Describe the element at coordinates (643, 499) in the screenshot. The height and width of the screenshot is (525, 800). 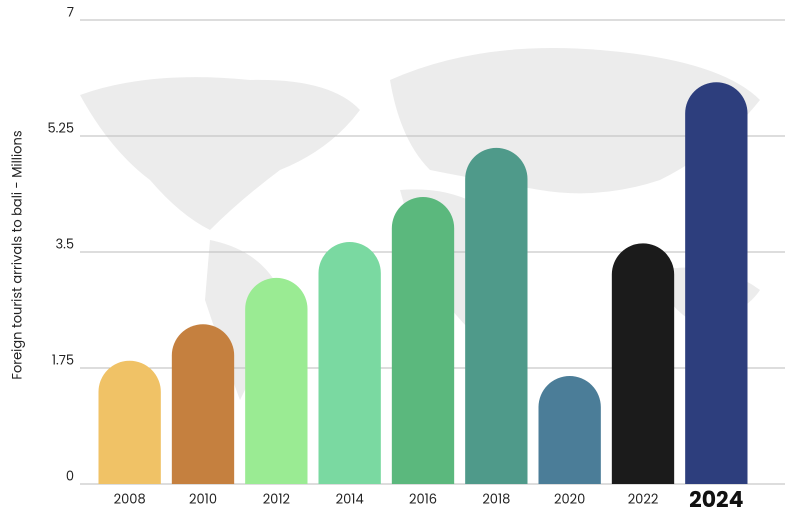
I see `x-tick-label: 2022` at that location.